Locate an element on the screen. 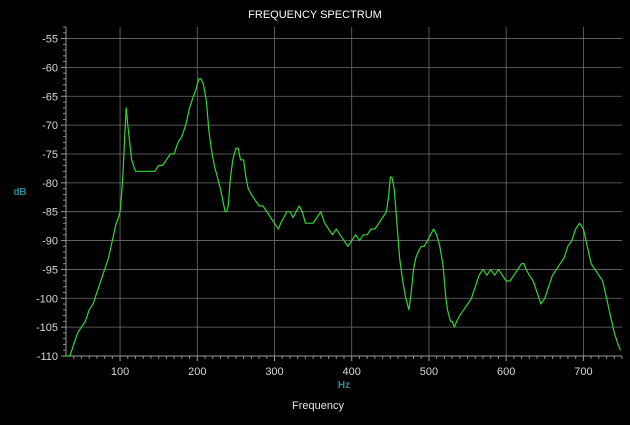 The height and width of the screenshot is (425, 630). y-tick-label: -70 is located at coordinates (50, 126).